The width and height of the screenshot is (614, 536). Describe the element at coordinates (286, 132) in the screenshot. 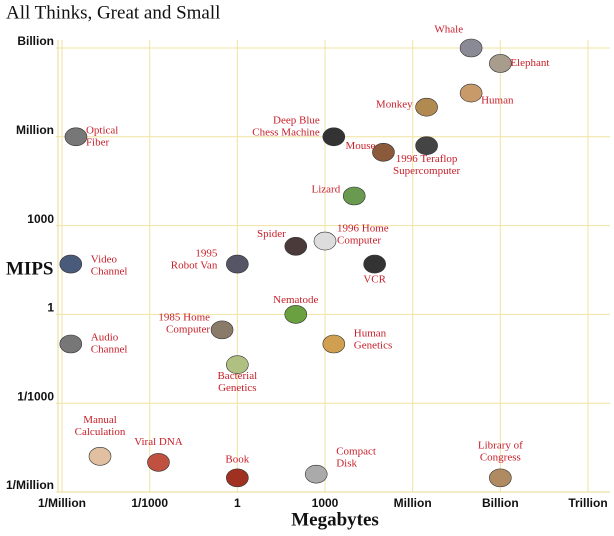

I see `point-label: Chess Machine` at that location.